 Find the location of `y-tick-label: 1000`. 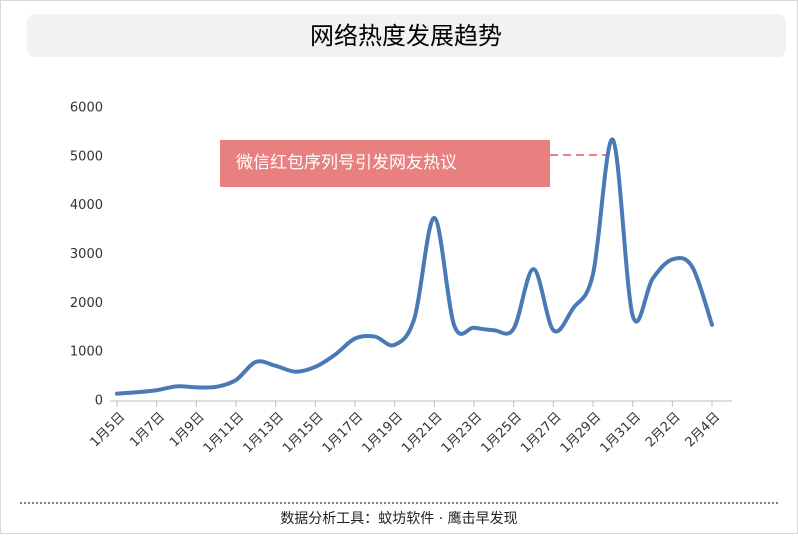

y-tick-label: 1000 is located at coordinates (86, 352).